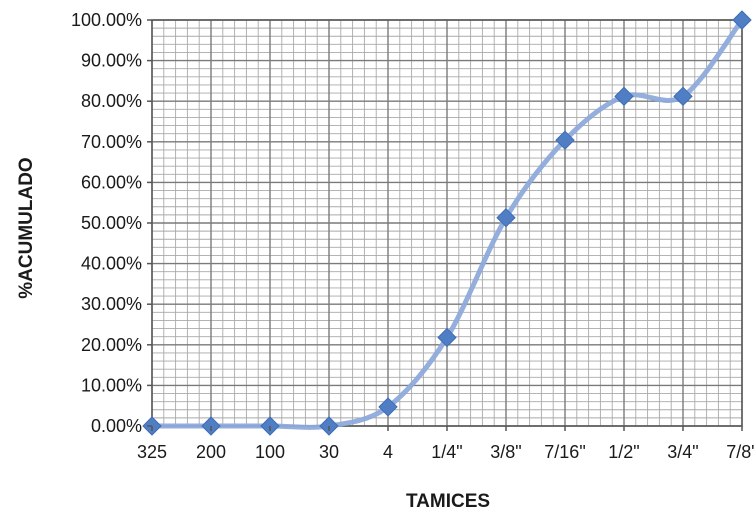 This screenshot has width=754, height=512. Describe the element at coordinates (116, 426) in the screenshot. I see `y-tick-label: 0.00%` at that location.